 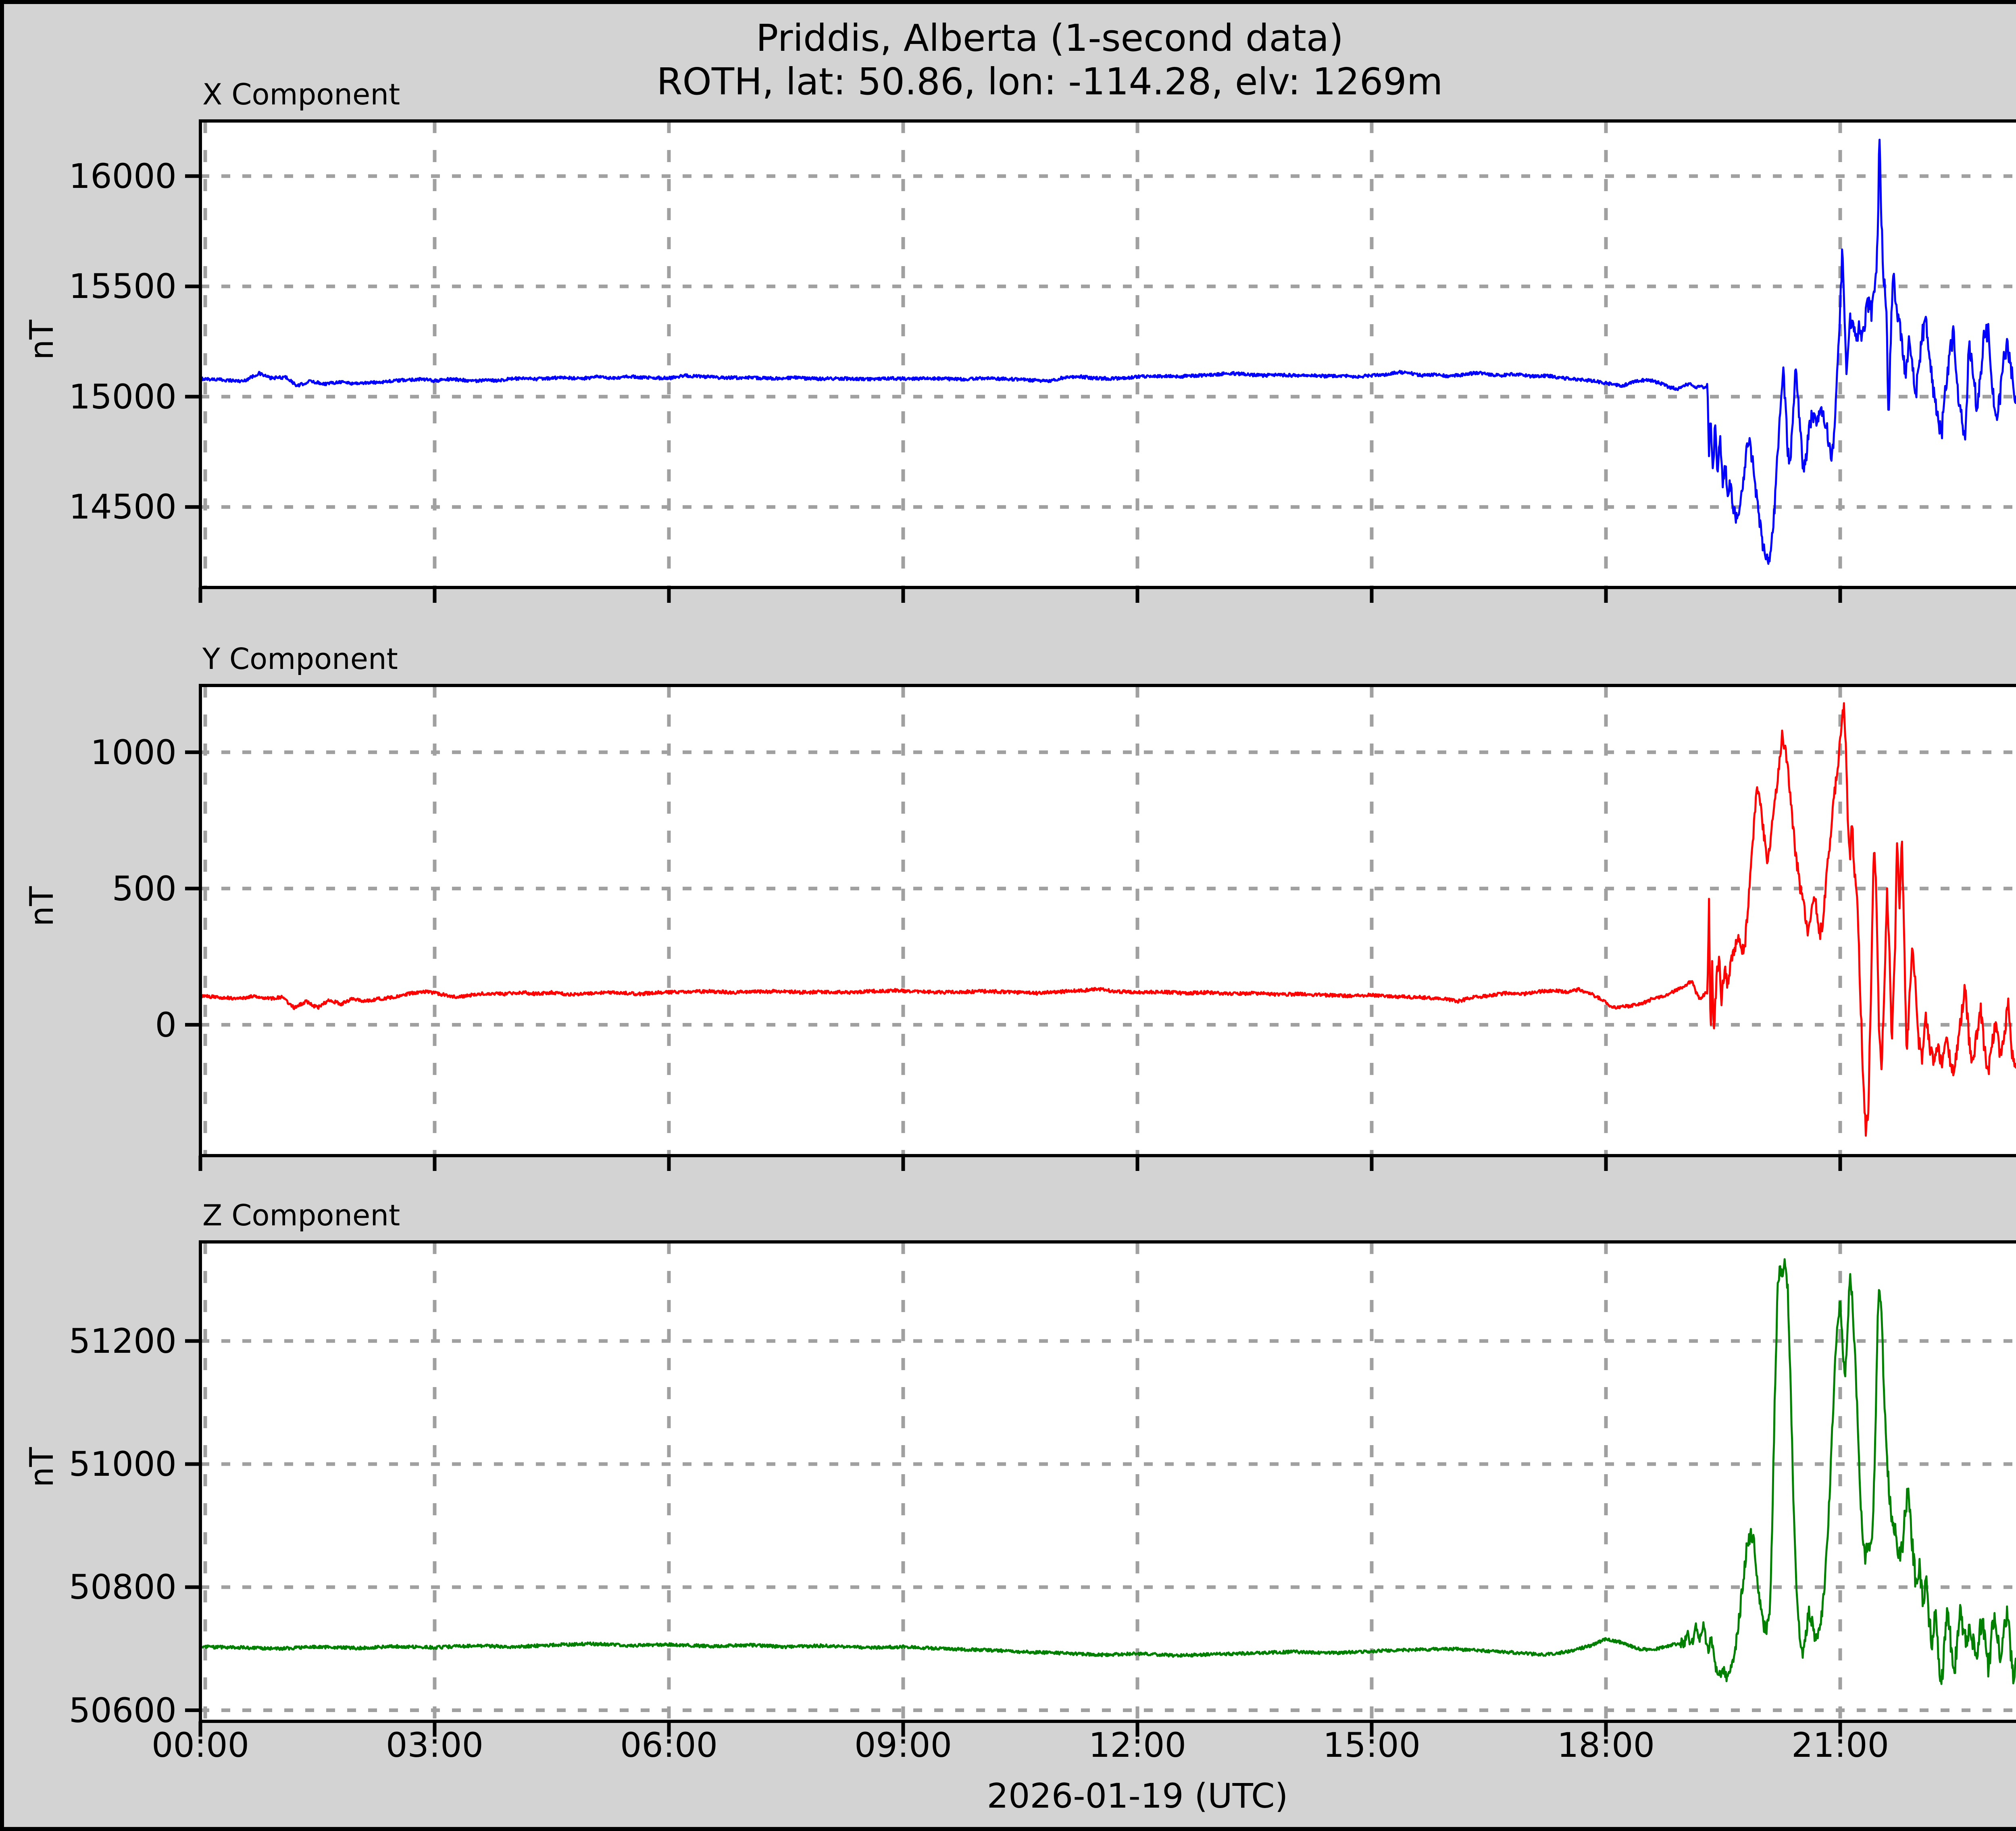 What do you see at coordinates (123, 1587) in the screenshot?
I see `y-tick-label: 50800` at bounding box center [123, 1587].